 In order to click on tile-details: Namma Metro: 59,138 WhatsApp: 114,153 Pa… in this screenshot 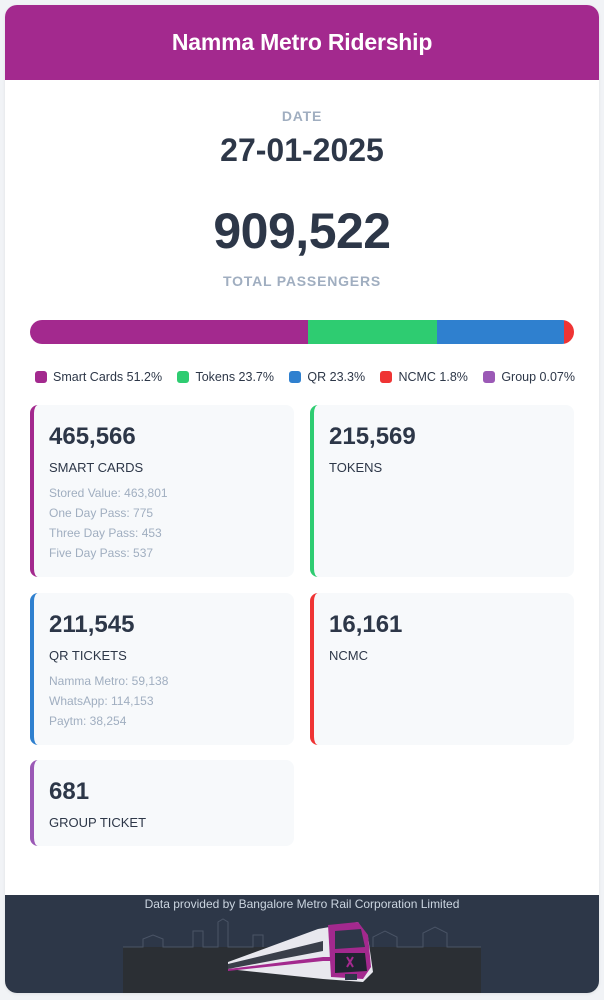, I will do `click(163, 701)`.